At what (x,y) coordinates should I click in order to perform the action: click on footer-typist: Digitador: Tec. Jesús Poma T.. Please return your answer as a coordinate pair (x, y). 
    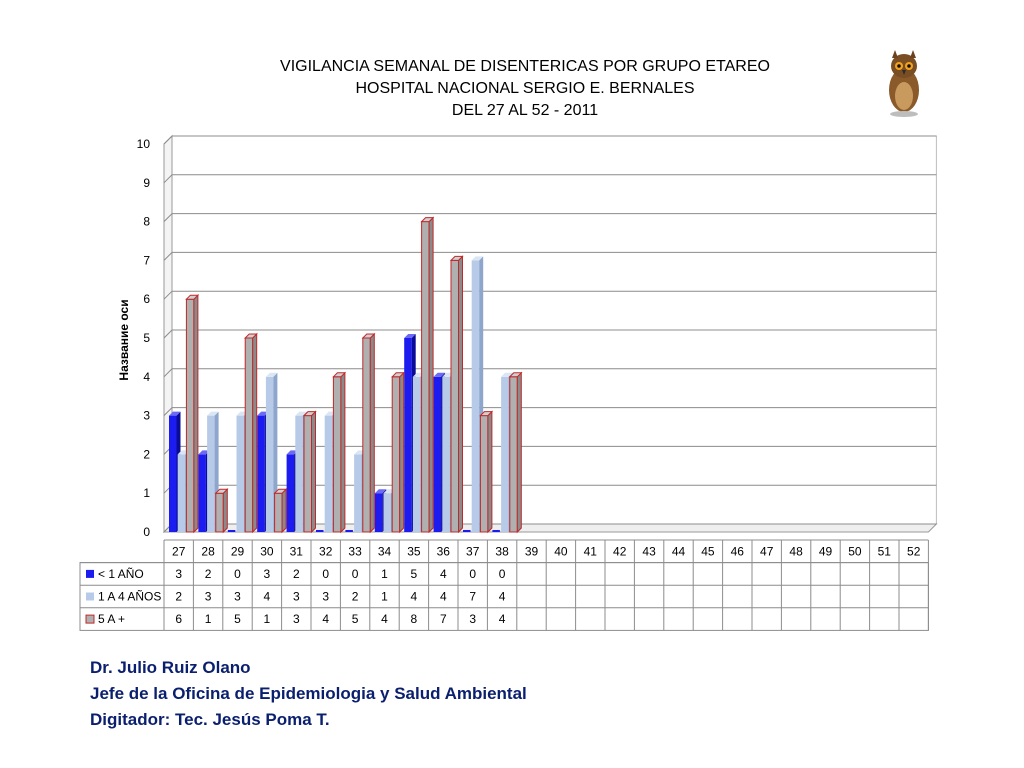
    Looking at the image, I should click on (210, 719).